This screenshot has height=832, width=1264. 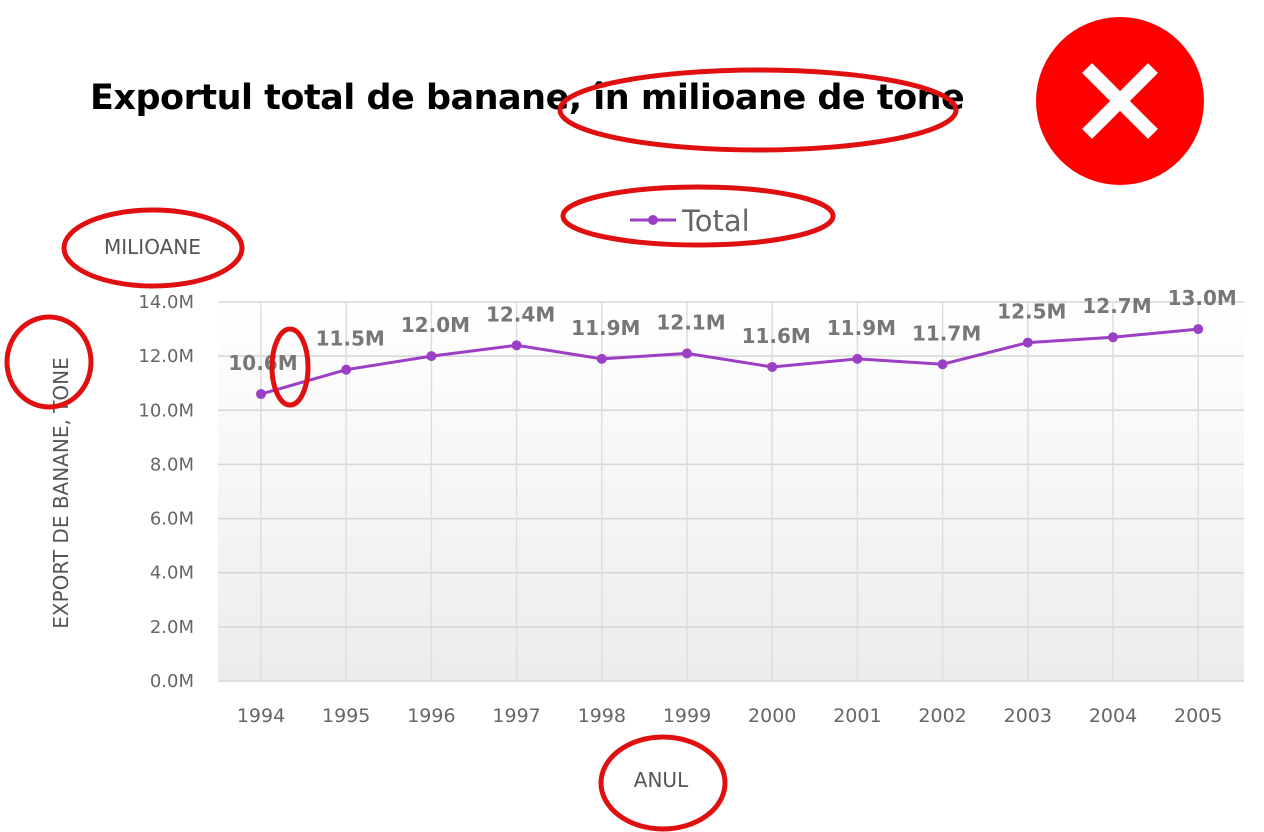 I want to click on series-line-total, so click(x=729, y=361).